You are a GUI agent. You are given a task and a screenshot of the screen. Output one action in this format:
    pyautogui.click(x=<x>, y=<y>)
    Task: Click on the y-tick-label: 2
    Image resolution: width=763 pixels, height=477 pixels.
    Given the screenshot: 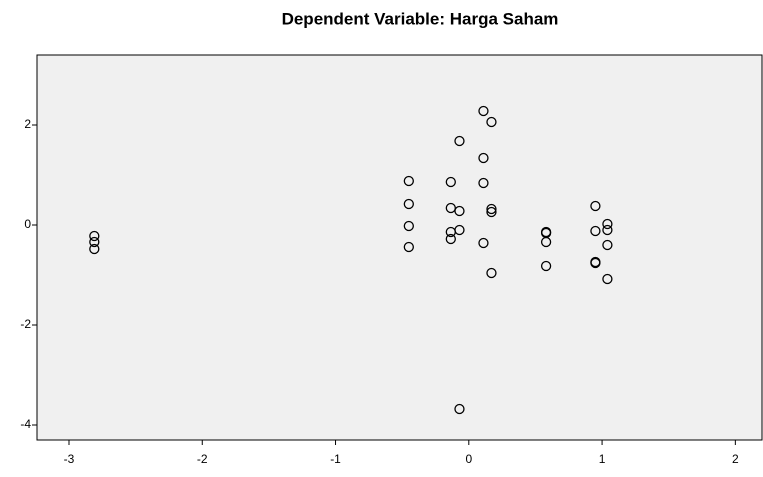 What is the action you would take?
    pyautogui.click(x=27, y=124)
    